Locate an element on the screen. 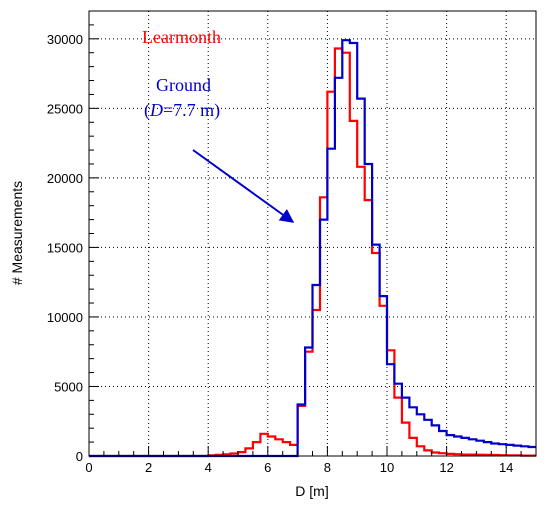 Image resolution: width=547 pixels, height=507 pixels. y-tick-label: 30000 is located at coordinates (65, 39).